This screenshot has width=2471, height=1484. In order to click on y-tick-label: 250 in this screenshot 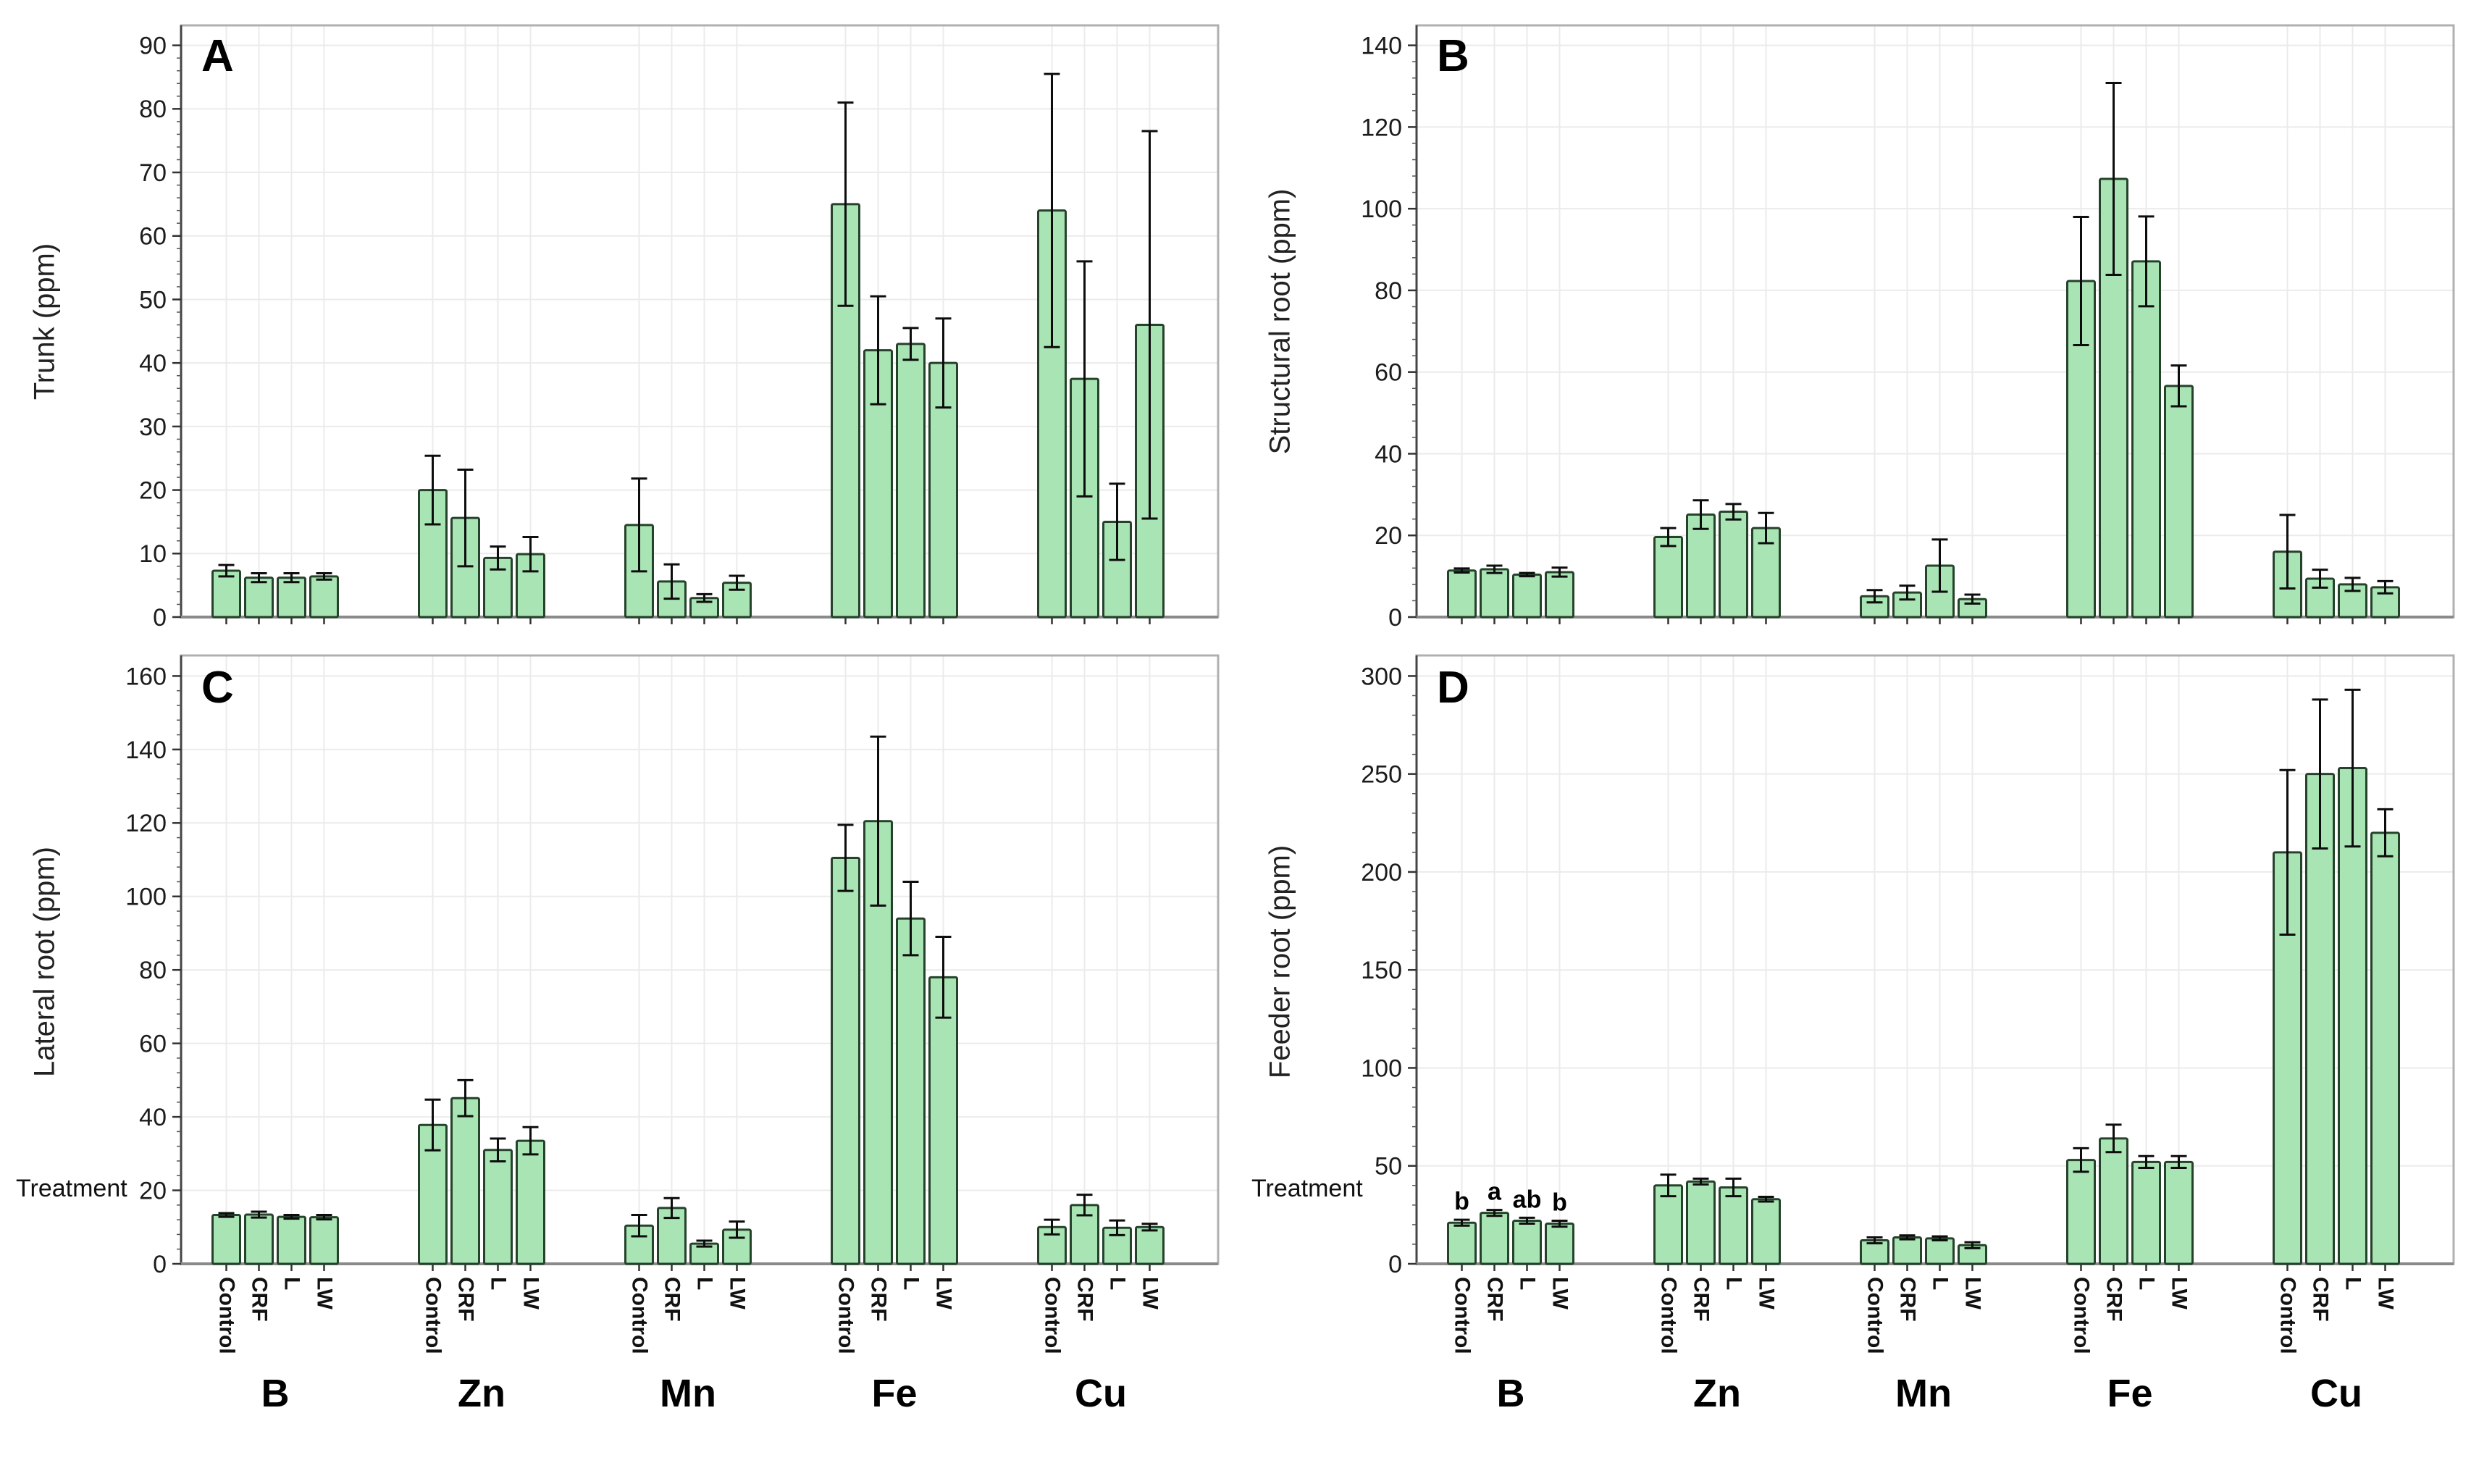, I will do `click(1381, 775)`.